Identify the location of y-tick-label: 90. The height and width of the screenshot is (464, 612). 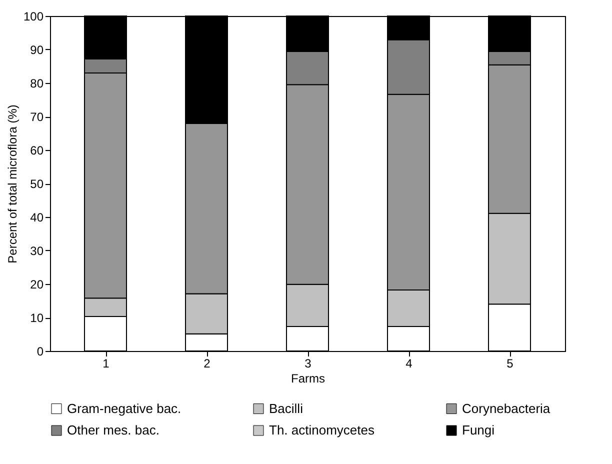
(37, 50).